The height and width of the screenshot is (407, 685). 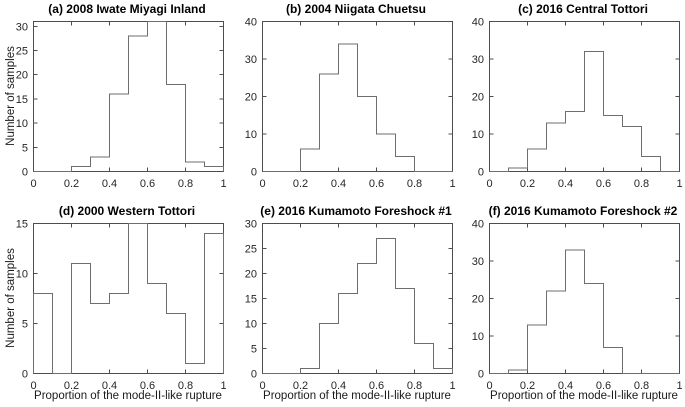 I want to click on axis-box-e, so click(x=357, y=298).